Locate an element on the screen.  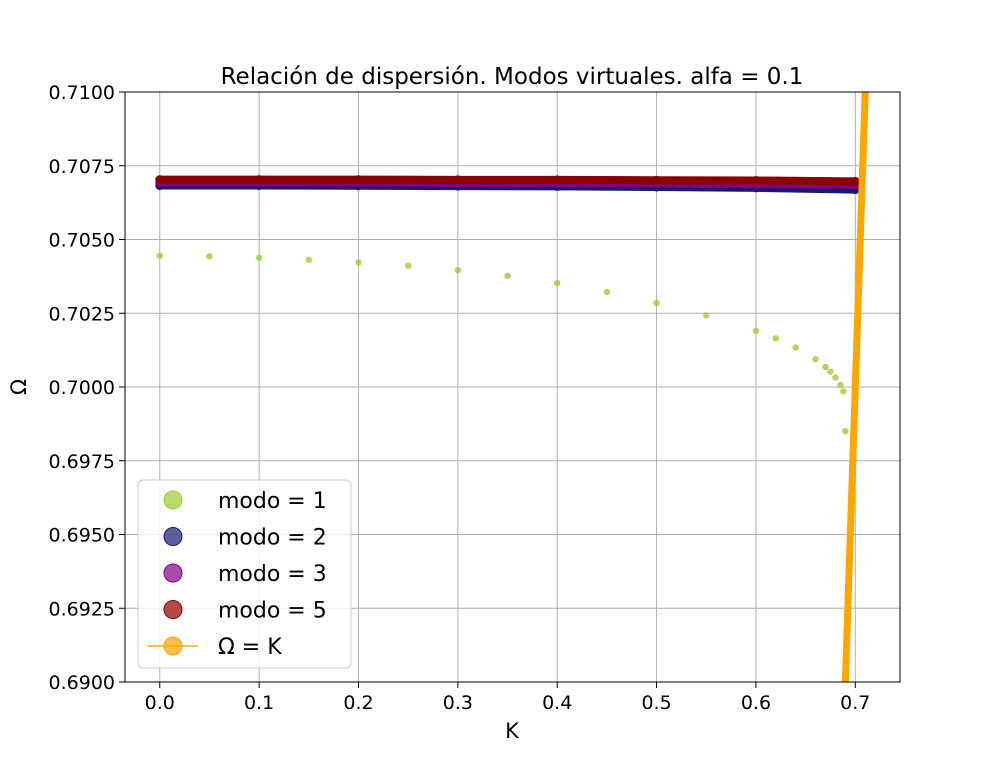
y-axis-label: Ω is located at coordinates (19, 387).